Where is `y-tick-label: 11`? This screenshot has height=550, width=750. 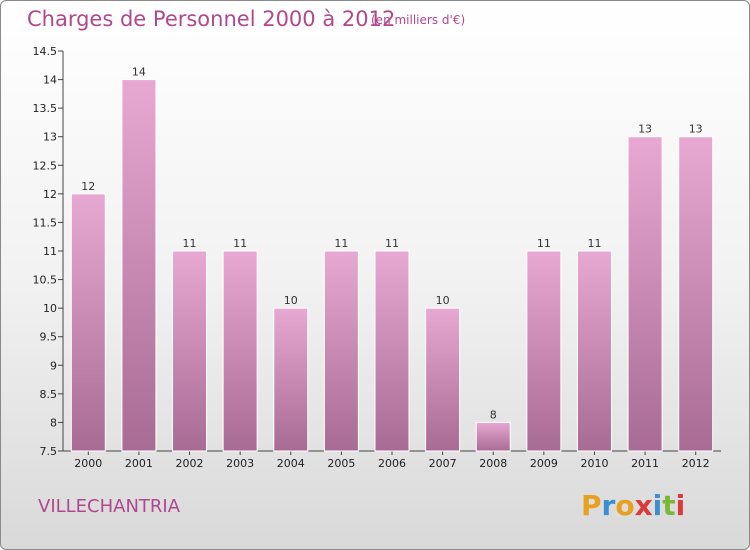
y-tick-label: 11 is located at coordinates (50, 251).